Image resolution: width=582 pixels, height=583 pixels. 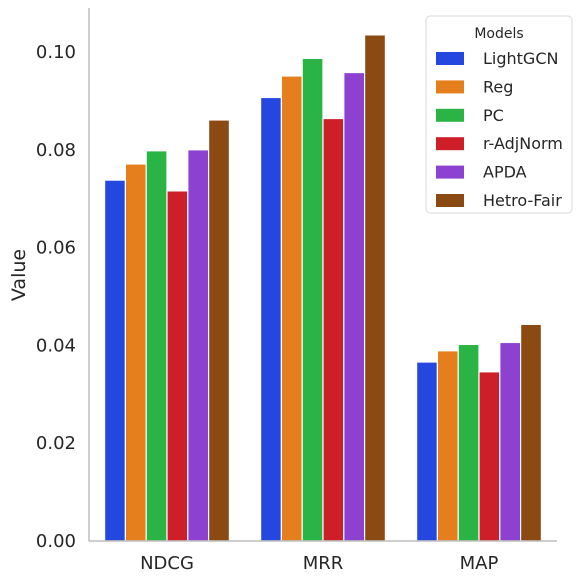 What do you see at coordinates (56, 150) in the screenshot?
I see `y-tick-label: 0.08` at bounding box center [56, 150].